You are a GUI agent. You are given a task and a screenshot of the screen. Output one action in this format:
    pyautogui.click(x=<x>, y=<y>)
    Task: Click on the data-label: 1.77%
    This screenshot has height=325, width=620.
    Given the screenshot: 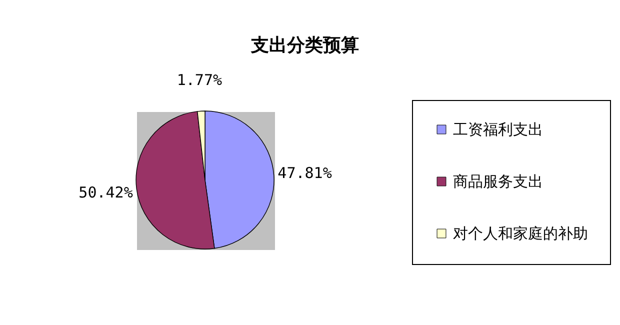 What is the action you would take?
    pyautogui.click(x=199, y=80)
    